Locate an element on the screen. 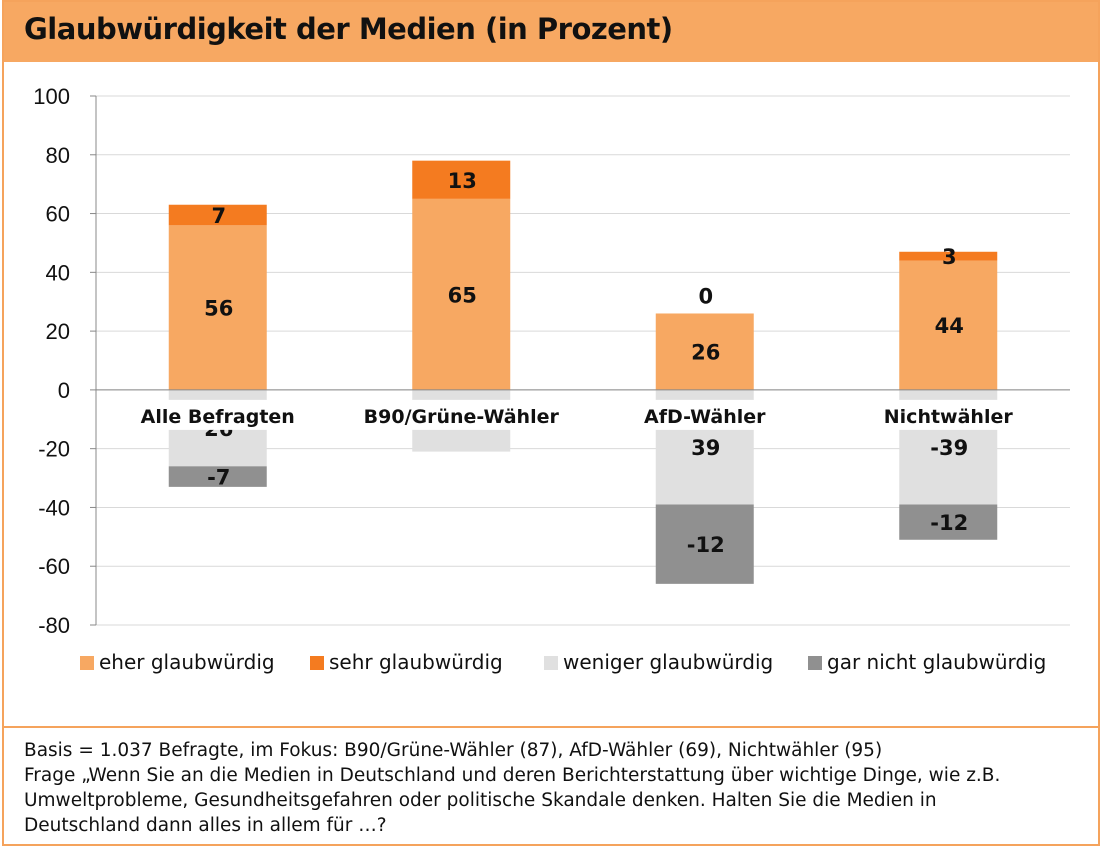 The width and height of the screenshot is (1104, 848). chart-title: Glaubwürdigkeit der Medien (in Prozent) is located at coordinates (348, 29).